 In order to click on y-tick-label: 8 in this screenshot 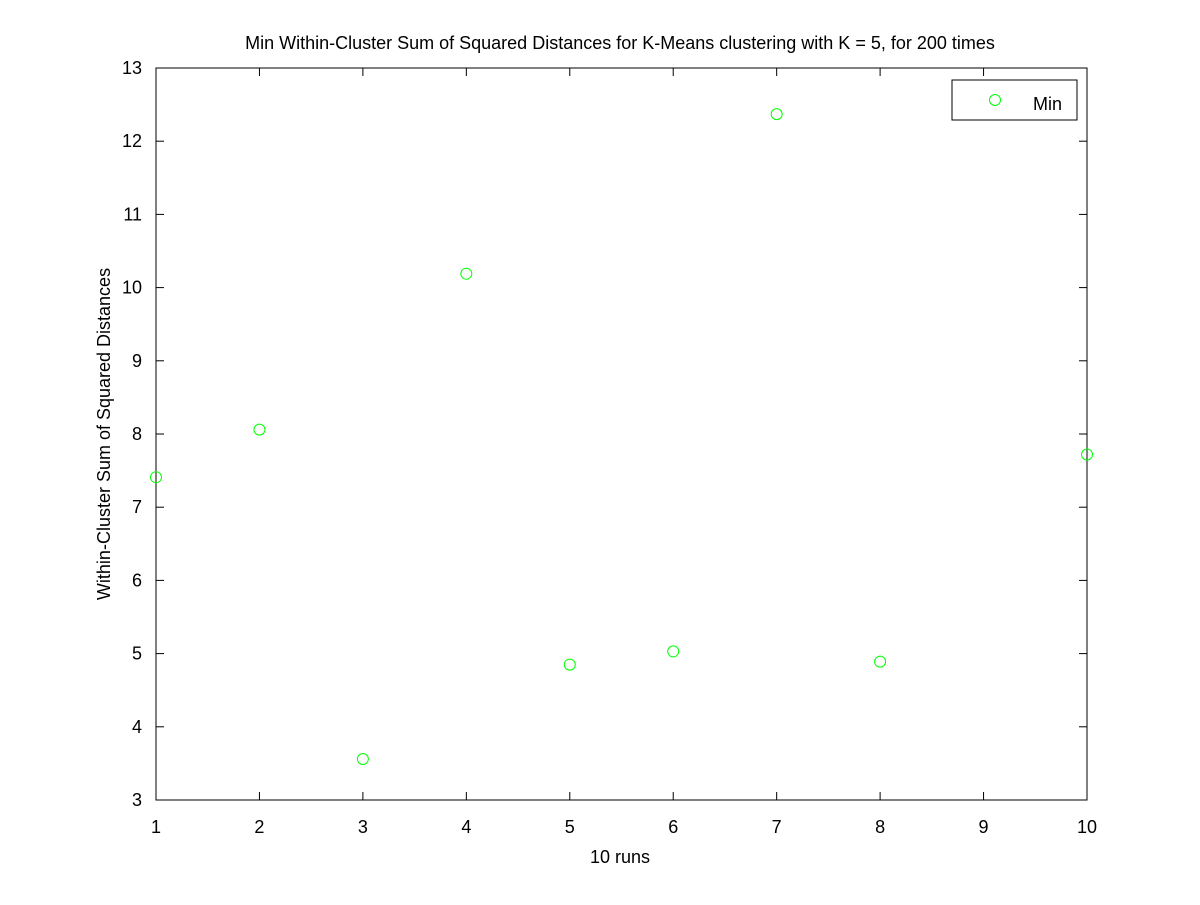, I will do `click(137, 434)`.